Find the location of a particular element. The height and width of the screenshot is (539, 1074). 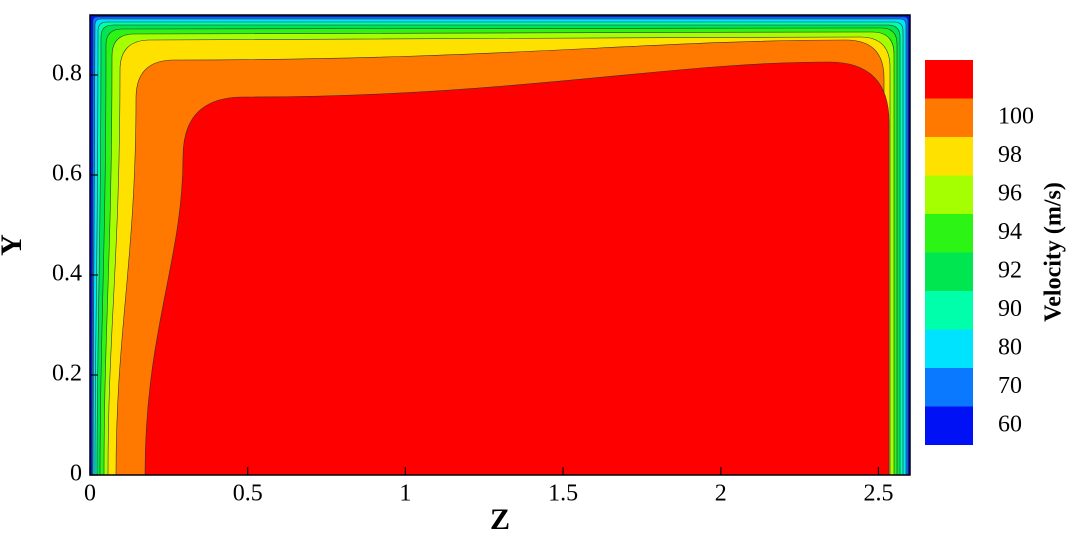

x-tick-label: 2.5 is located at coordinates (878, 494).